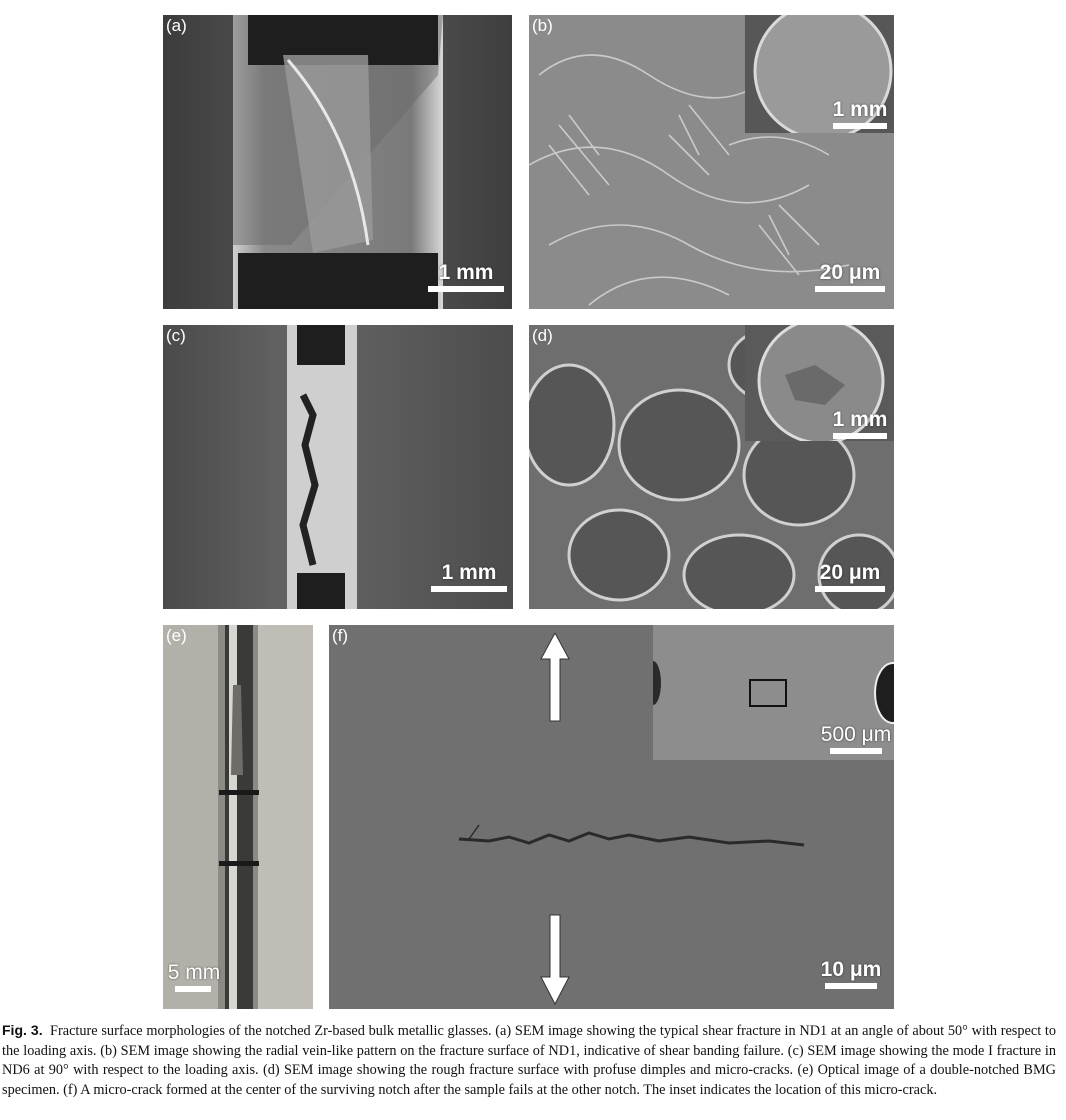  Describe the element at coordinates (469, 589) in the screenshot. I see `panel-c-scale-line` at that location.